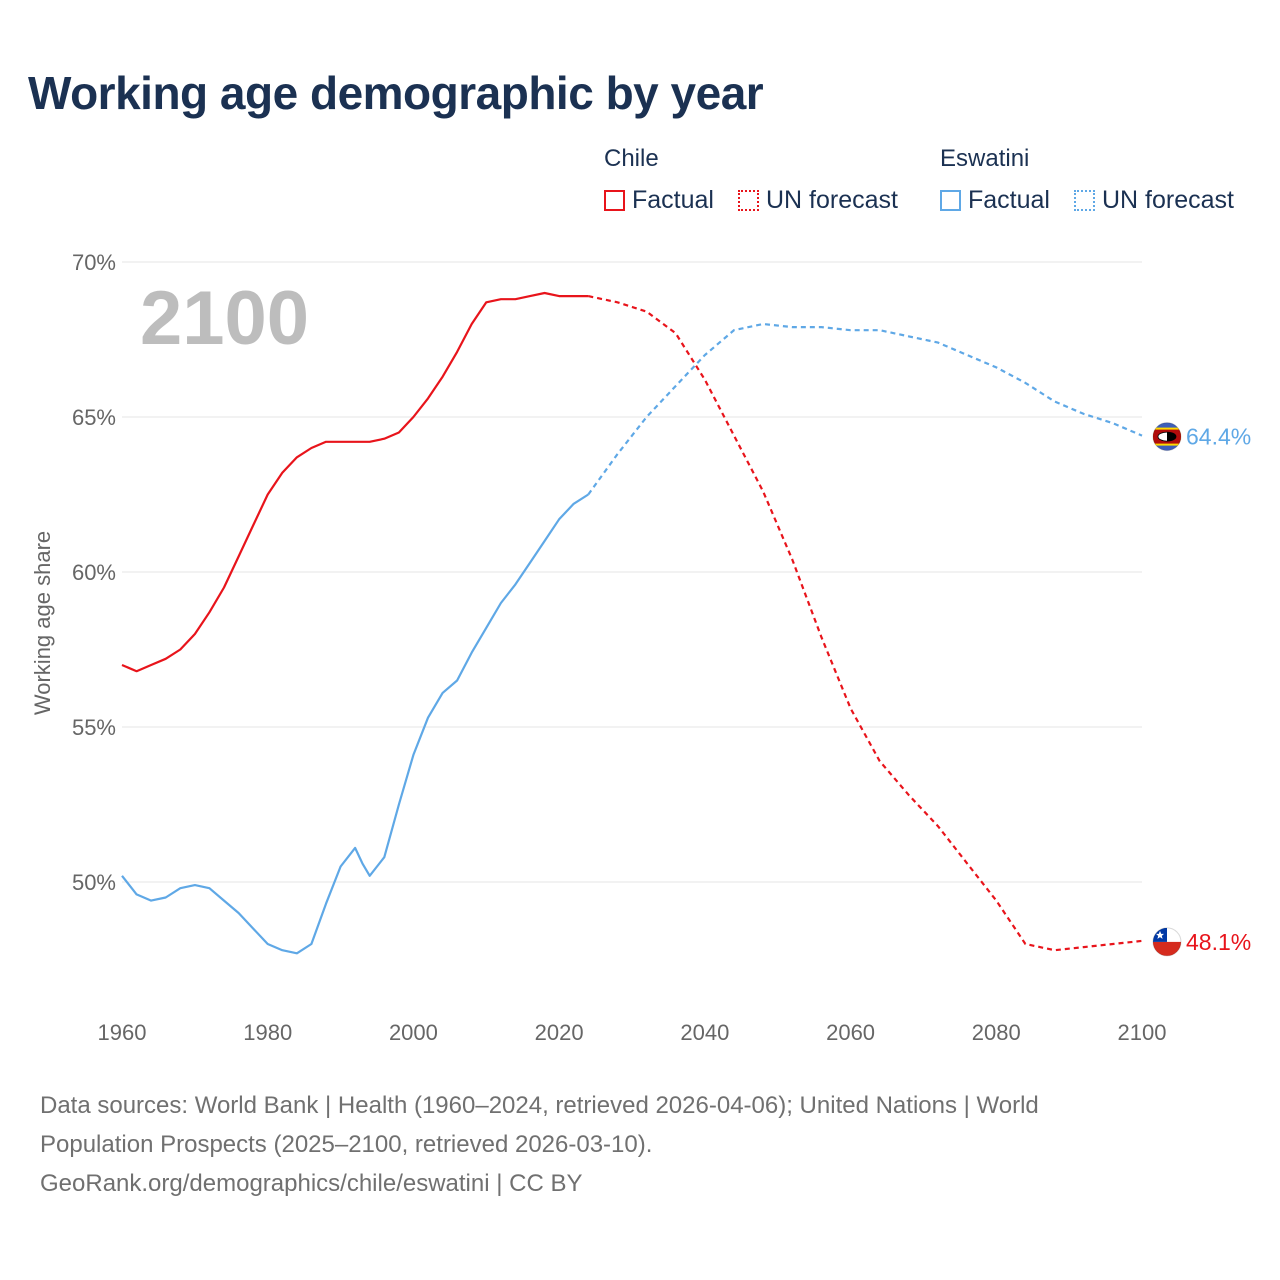 The width and height of the screenshot is (1280, 1280). I want to click on x-tick-label-2020: 2020, so click(559, 1032).